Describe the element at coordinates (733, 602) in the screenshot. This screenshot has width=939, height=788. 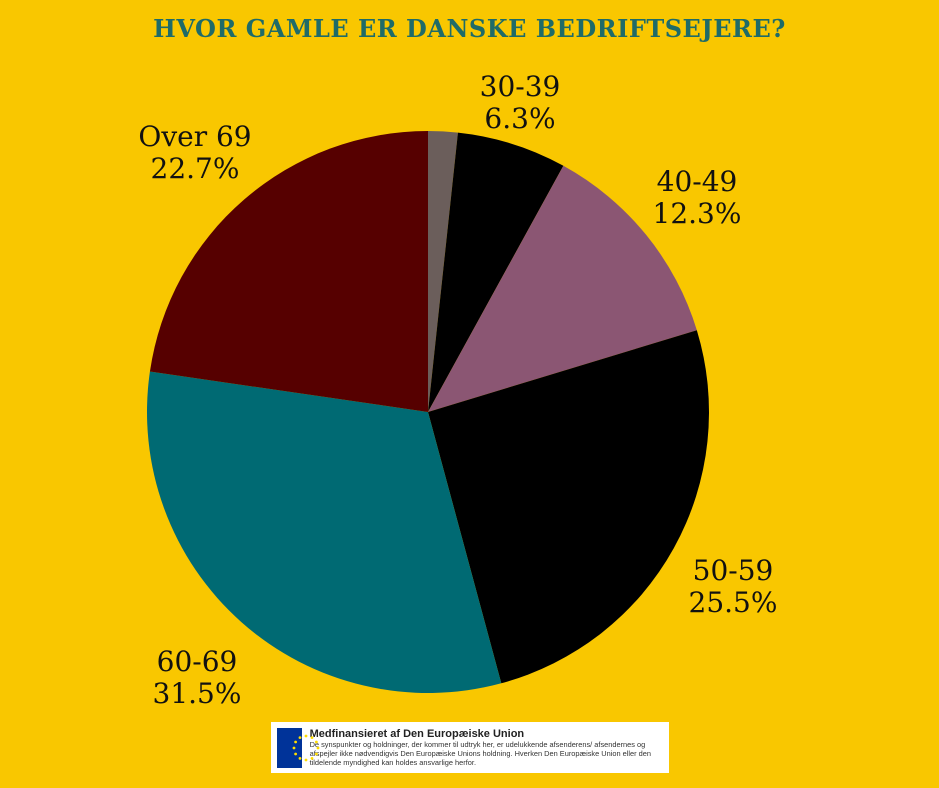
I see `slice-value-label: 25.5%` at that location.